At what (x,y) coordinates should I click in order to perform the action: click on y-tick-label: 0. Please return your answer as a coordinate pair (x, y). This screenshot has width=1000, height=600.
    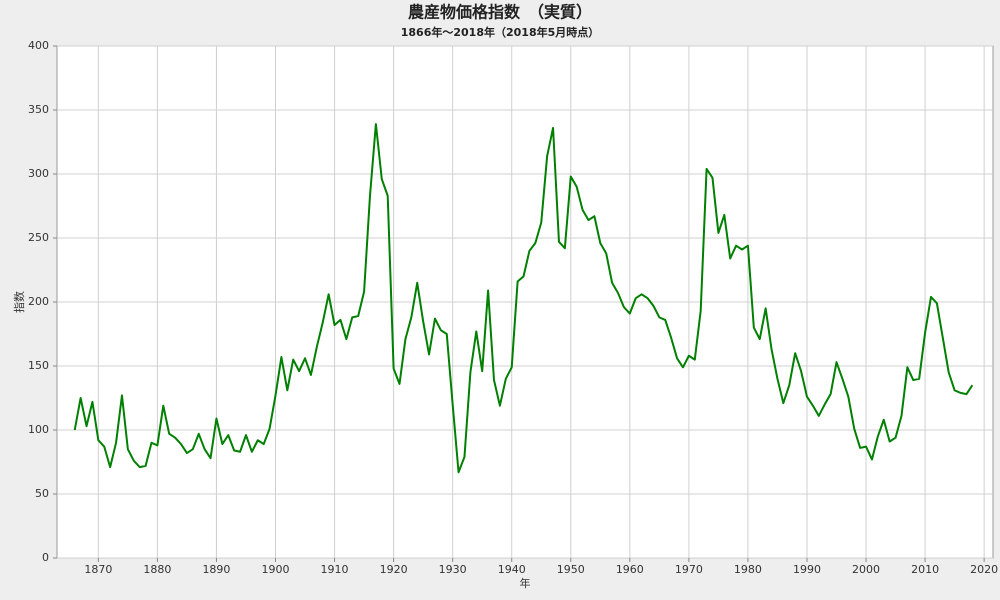
    Looking at the image, I should click on (45, 557).